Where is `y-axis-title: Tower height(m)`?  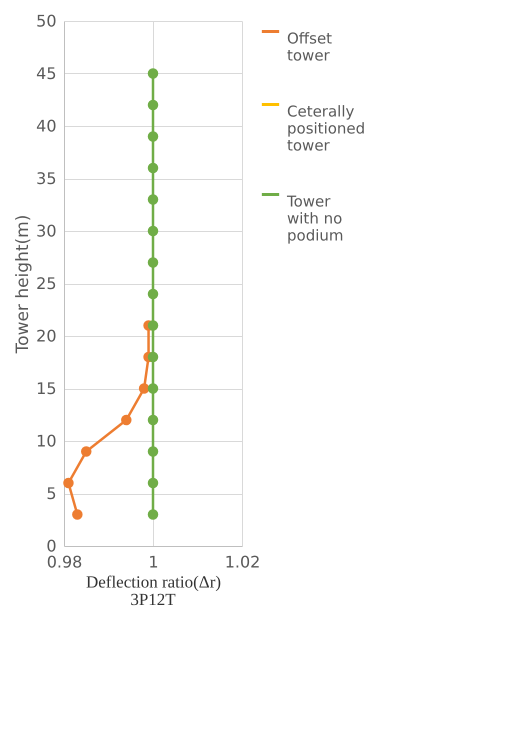 y-axis-title: Tower height(m) is located at coordinates (23, 284).